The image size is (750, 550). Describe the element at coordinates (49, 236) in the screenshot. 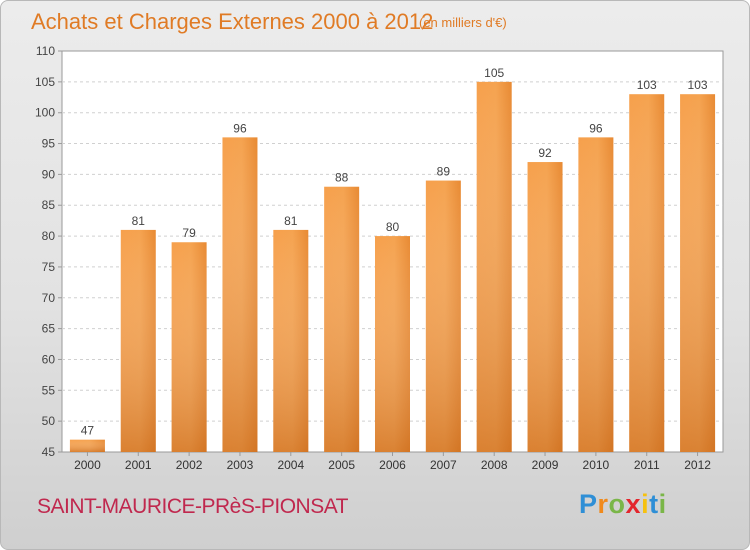

I see `y-tick-label: 80` at that location.